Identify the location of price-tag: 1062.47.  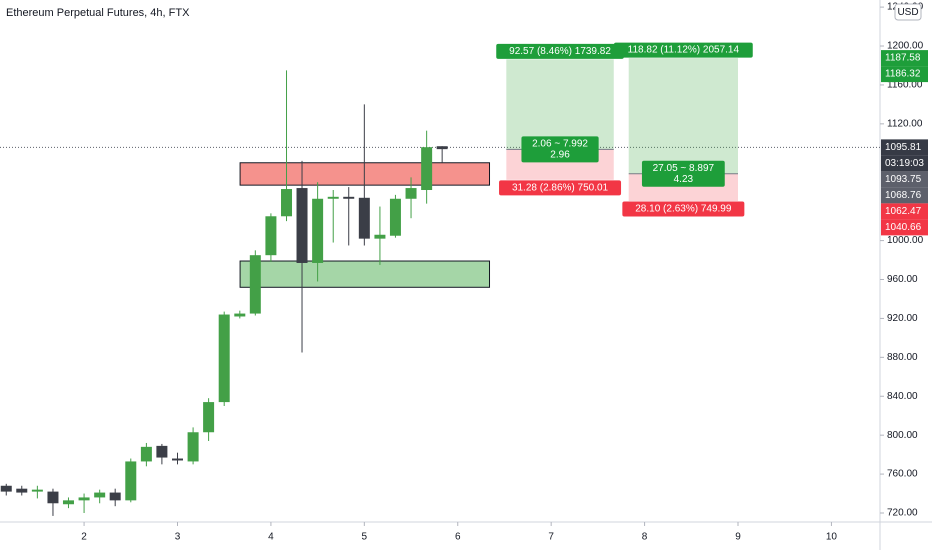
(903, 211).